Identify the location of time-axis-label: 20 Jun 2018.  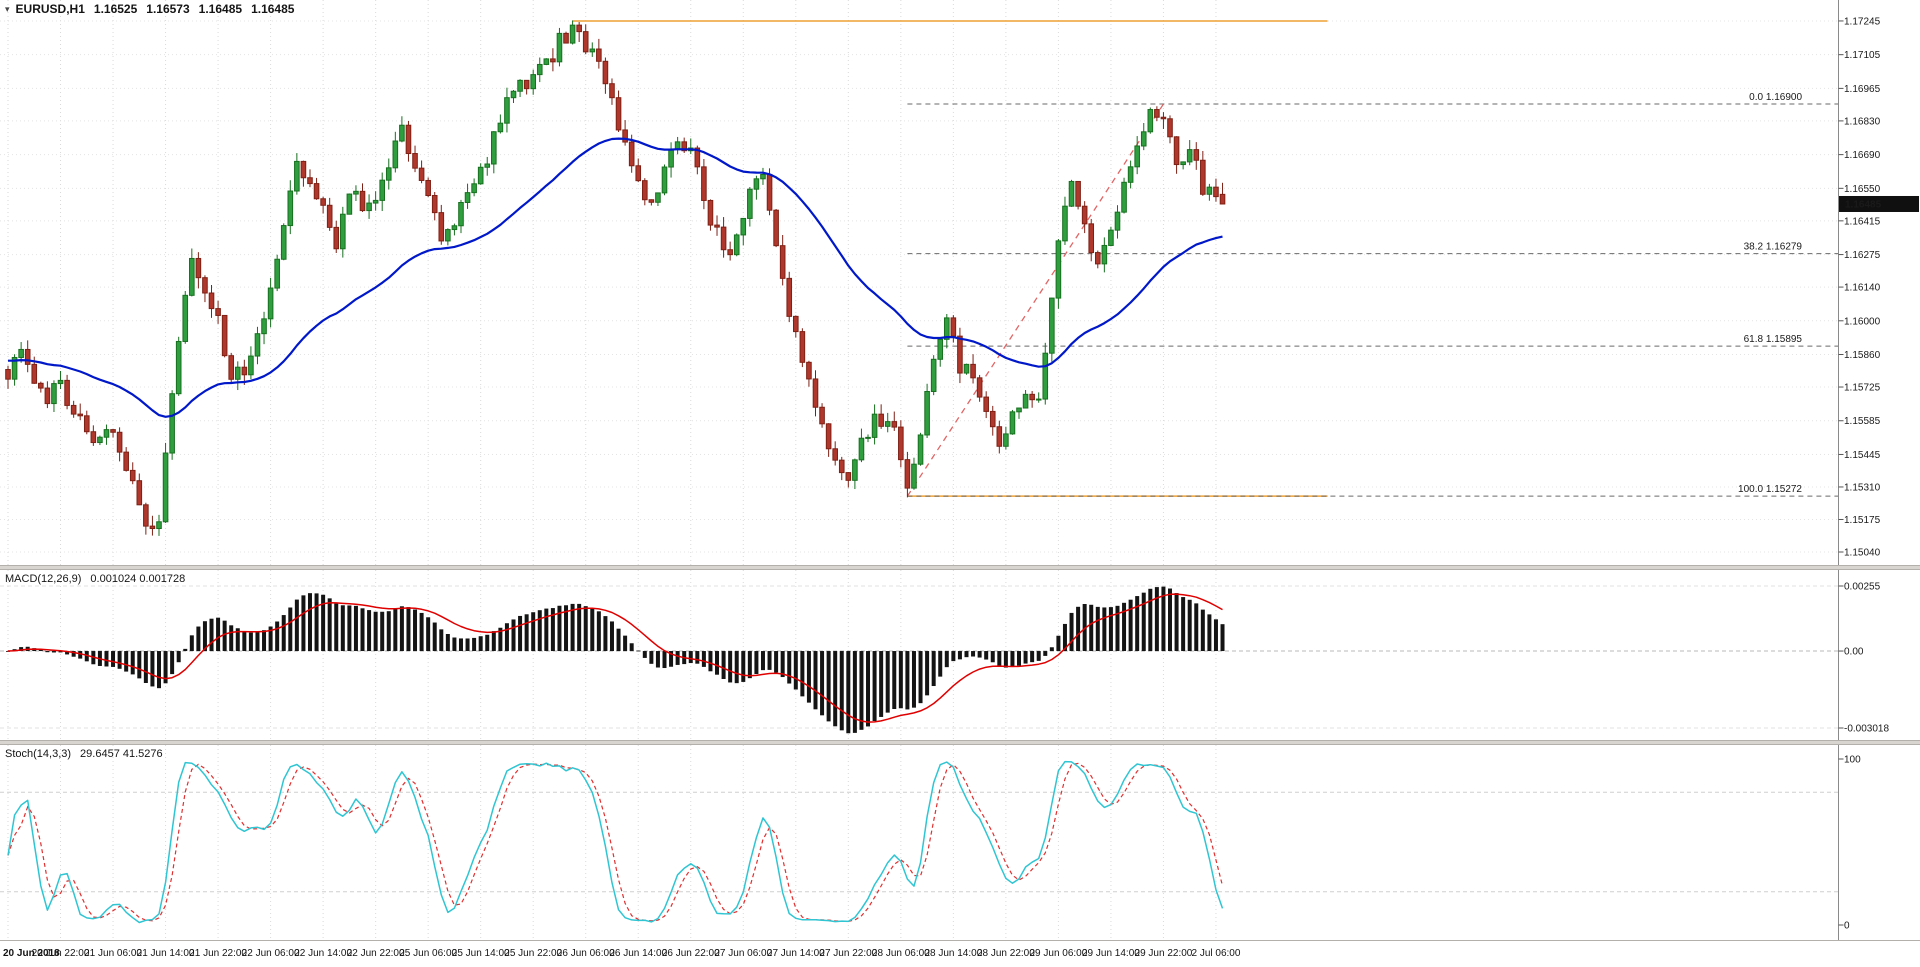
(31, 953).